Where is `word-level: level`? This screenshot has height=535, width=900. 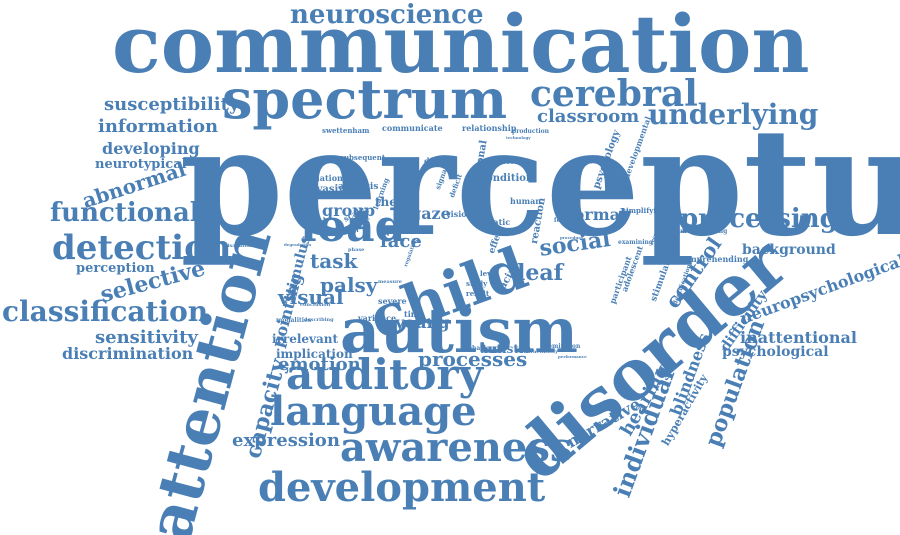
word-level: level is located at coordinates (489, 273).